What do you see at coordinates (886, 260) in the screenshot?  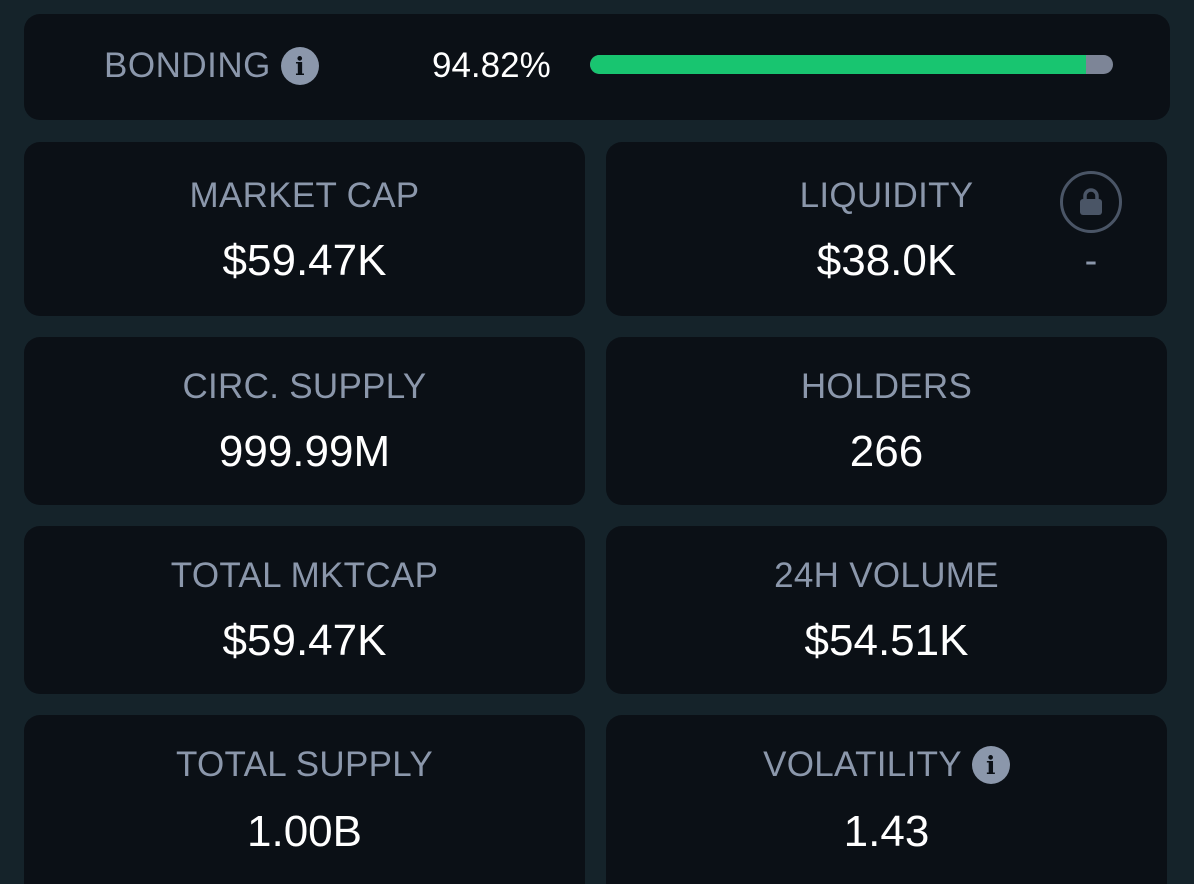 I see `liquidity-value: $38.0K` at bounding box center [886, 260].